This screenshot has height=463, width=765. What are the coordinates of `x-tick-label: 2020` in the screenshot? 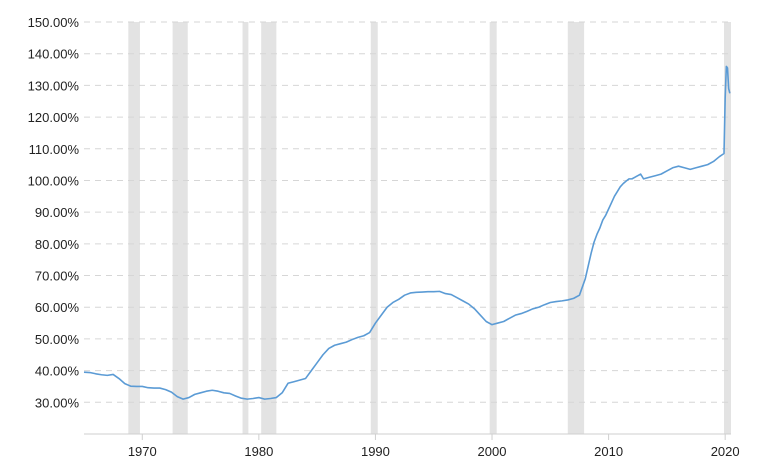 It's located at (725, 451).